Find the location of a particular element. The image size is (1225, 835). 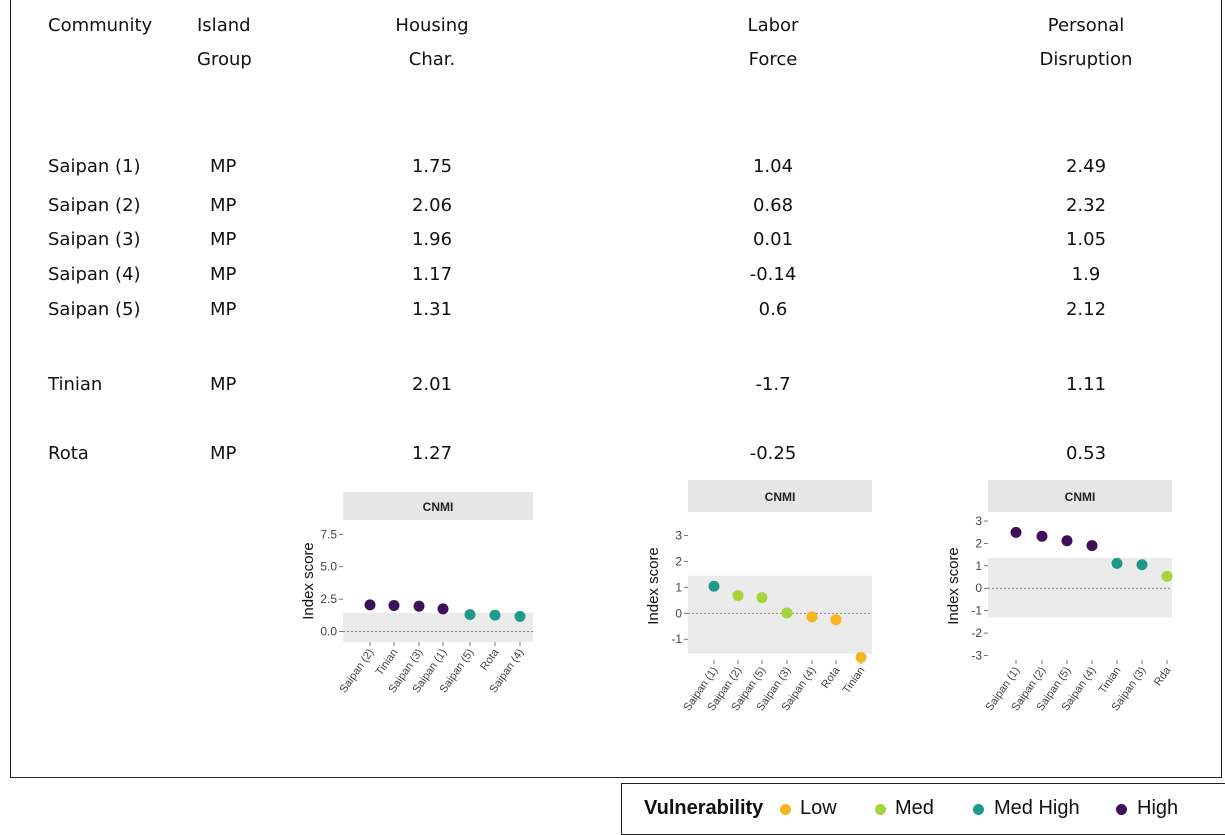

y-tick-label: 5.0 is located at coordinates (328, 567).